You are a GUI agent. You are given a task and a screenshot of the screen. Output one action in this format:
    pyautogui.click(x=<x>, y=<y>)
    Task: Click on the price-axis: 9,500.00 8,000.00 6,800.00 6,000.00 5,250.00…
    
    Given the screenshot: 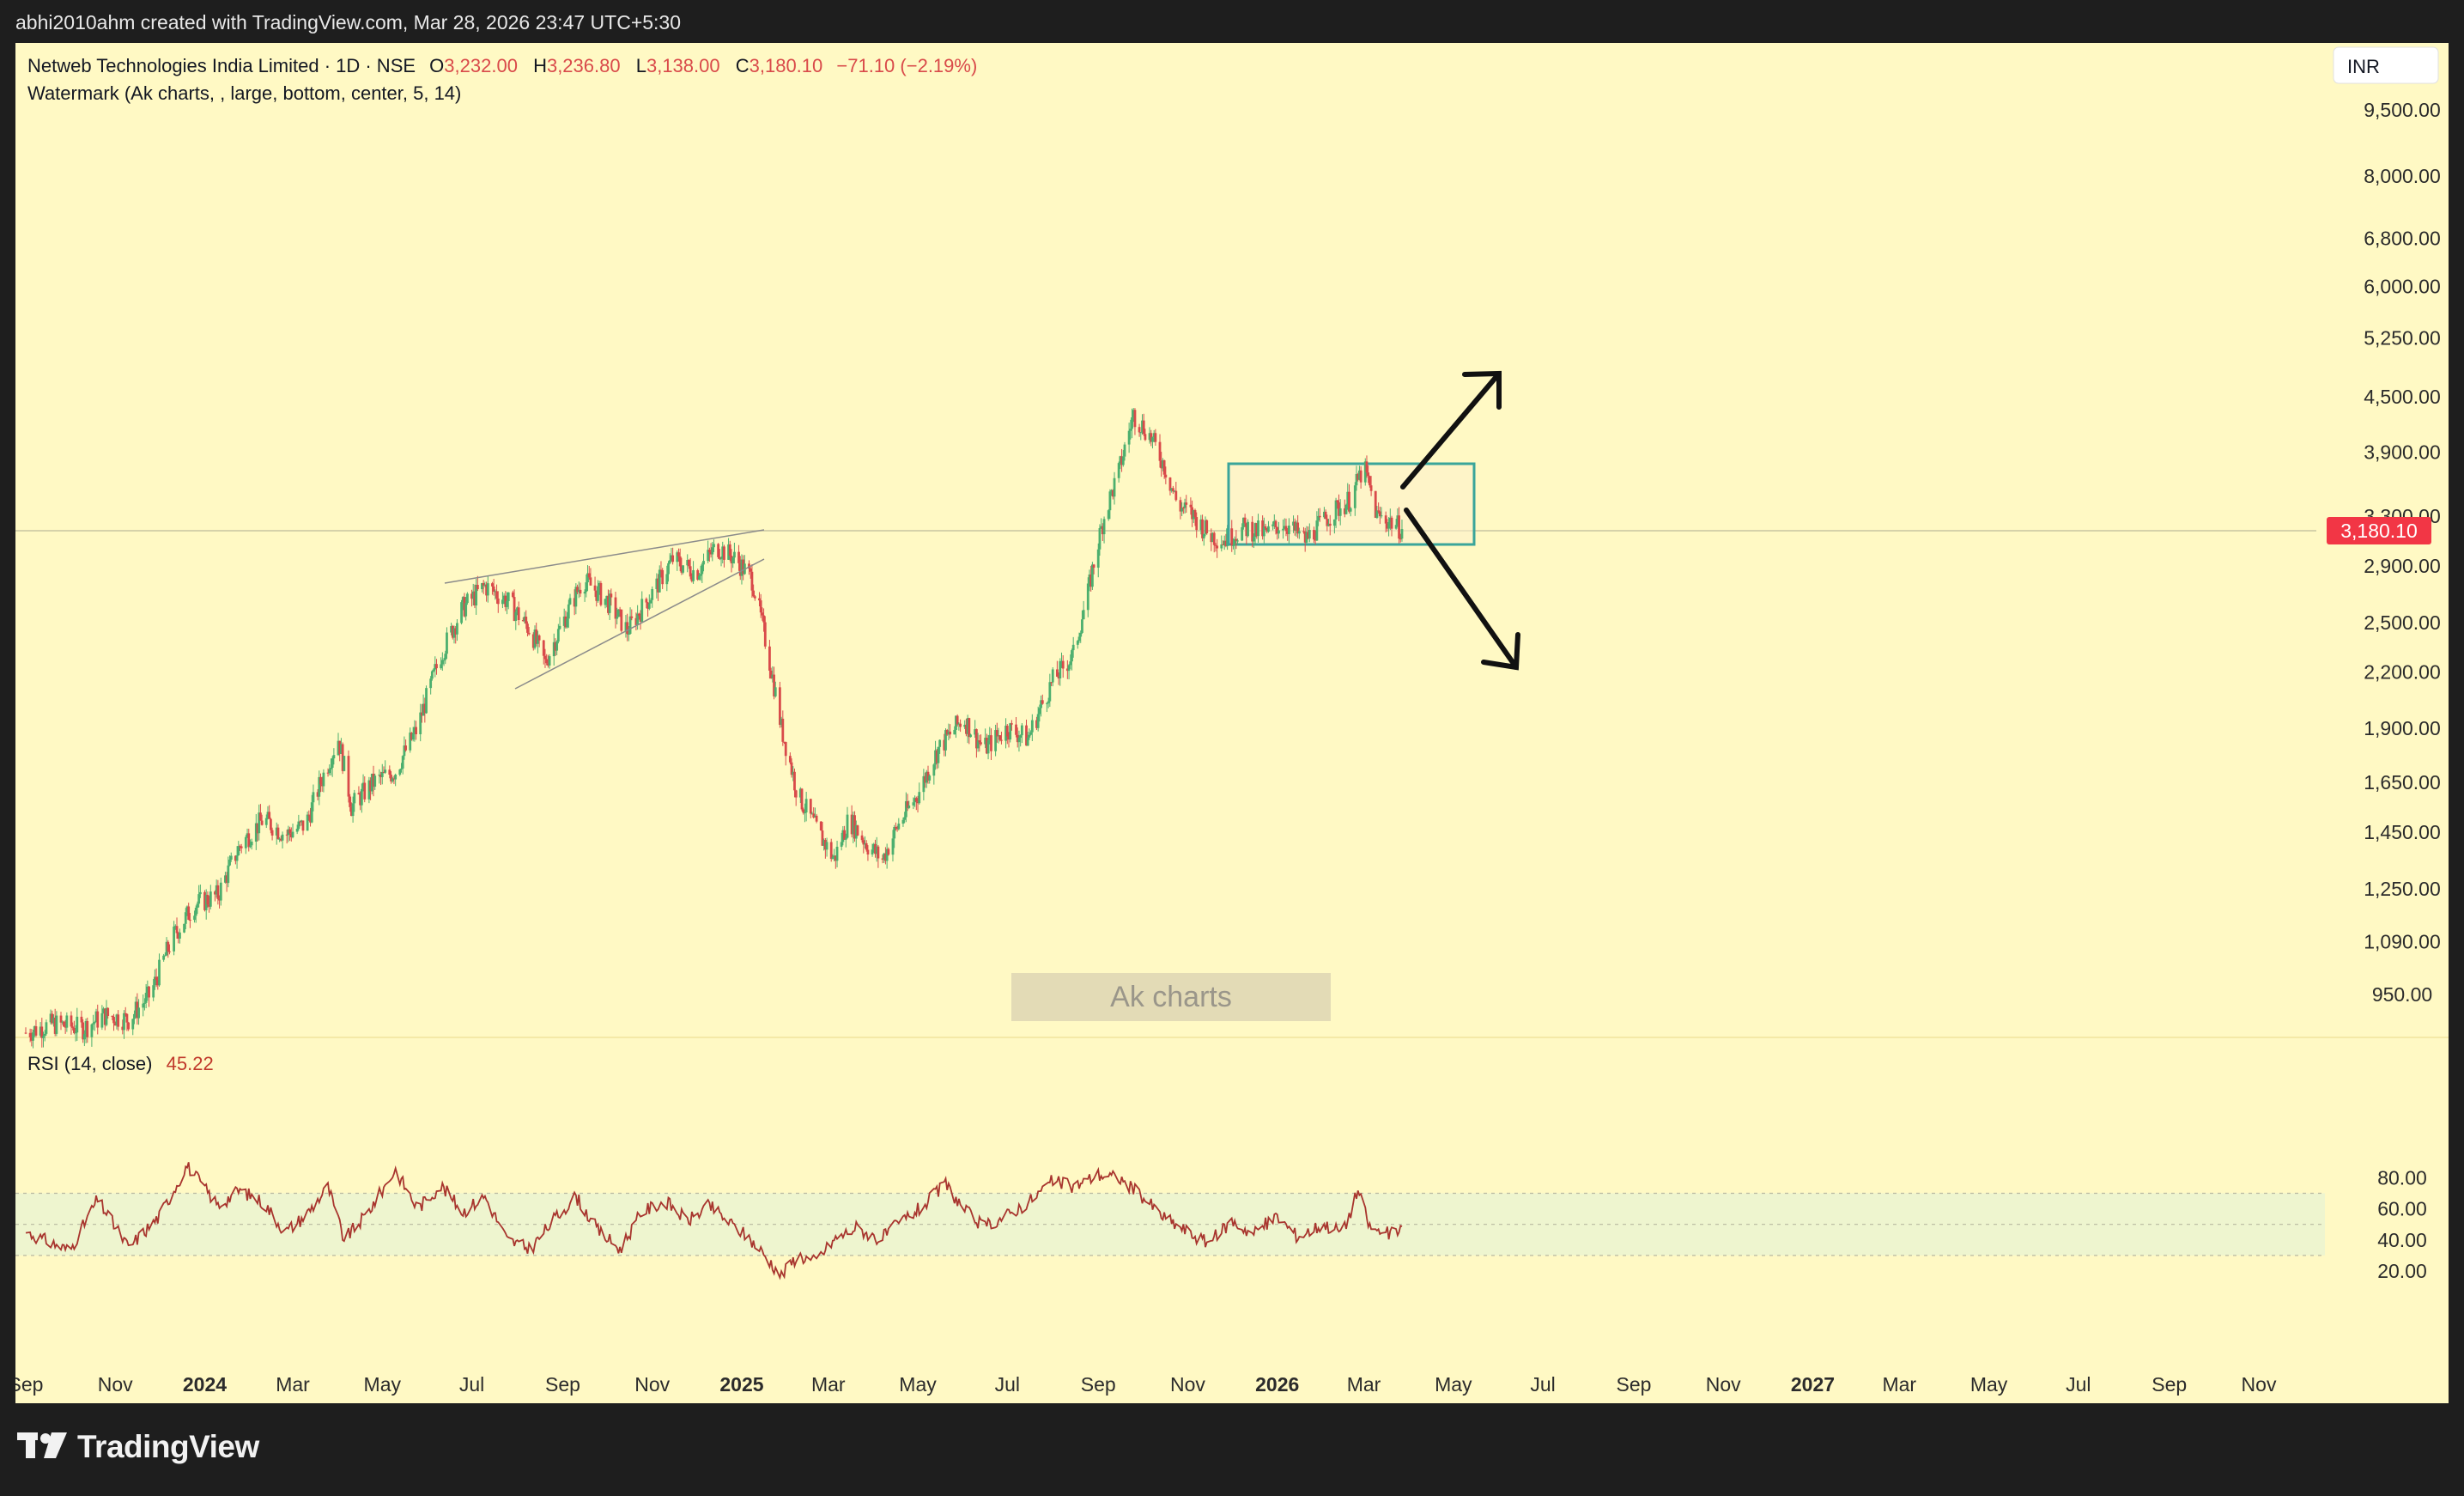 What is the action you would take?
    pyautogui.click(x=2402, y=552)
    